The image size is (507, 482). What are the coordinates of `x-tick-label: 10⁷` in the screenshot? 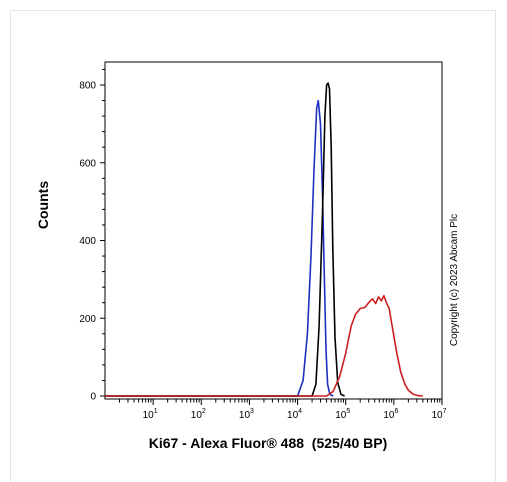 It's located at (438, 414).